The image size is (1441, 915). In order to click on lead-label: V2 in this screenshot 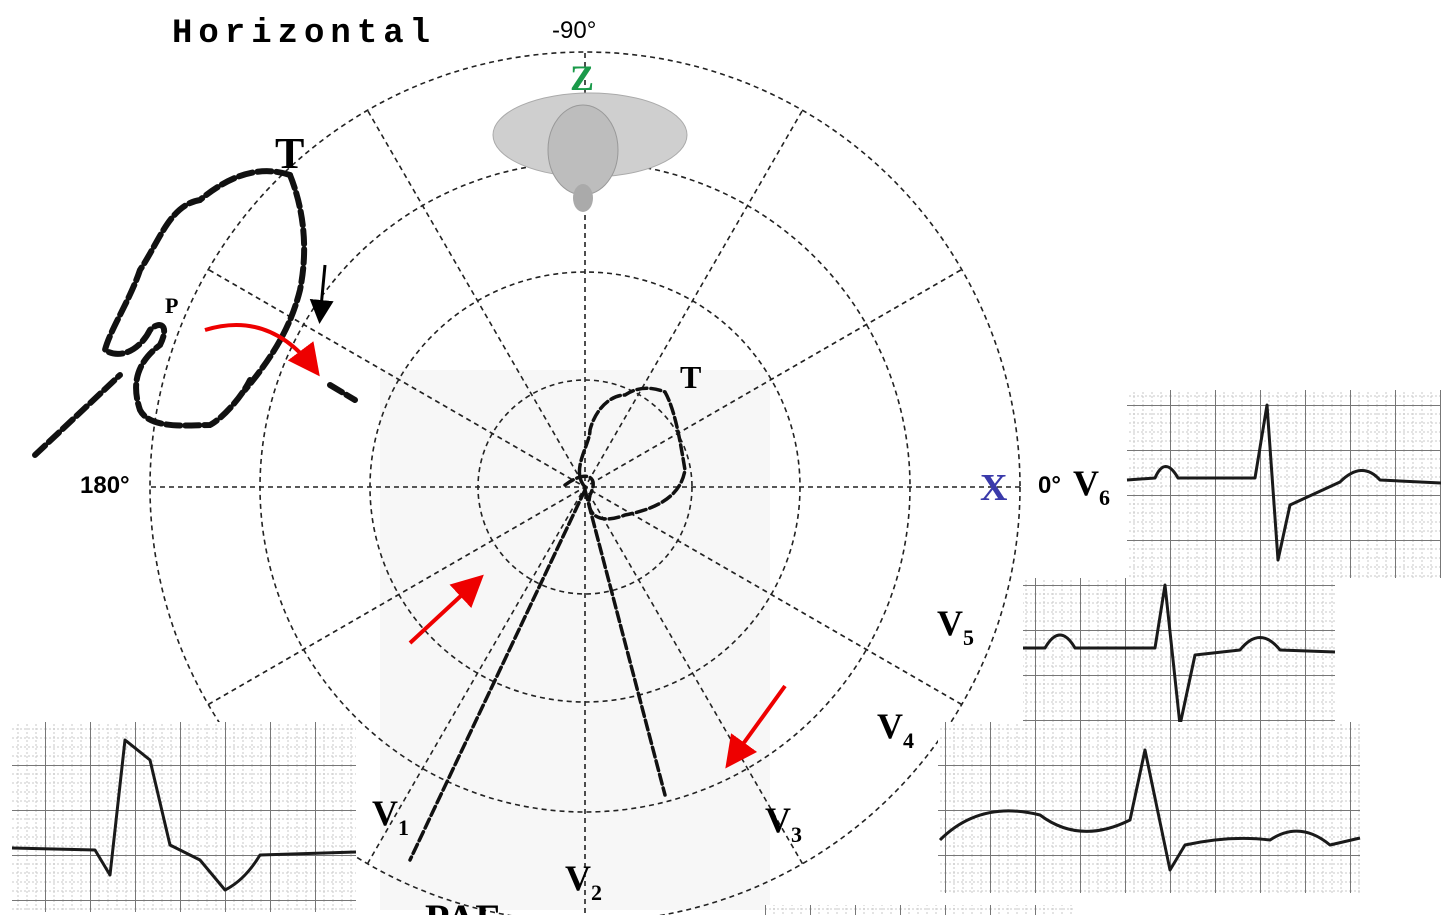, I will do `click(583, 881)`.